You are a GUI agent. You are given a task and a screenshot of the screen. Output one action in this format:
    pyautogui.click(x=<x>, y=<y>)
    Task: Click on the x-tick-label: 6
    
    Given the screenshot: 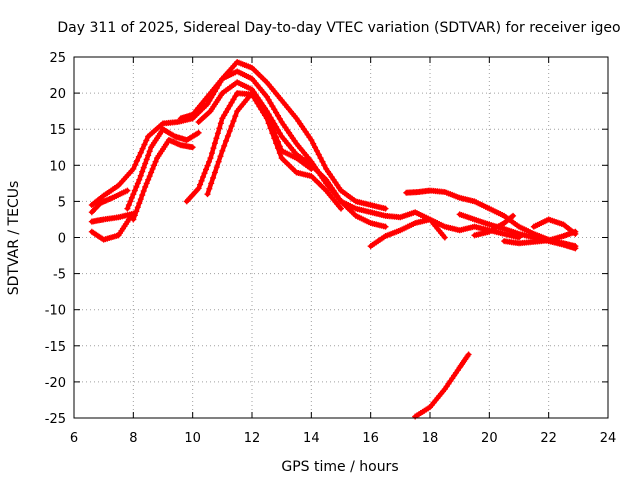 What is the action you would take?
    pyautogui.click(x=74, y=438)
    